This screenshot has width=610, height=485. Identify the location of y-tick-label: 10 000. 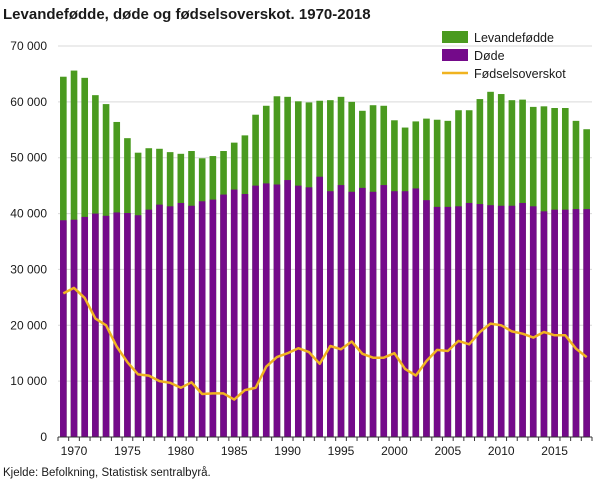
(28, 381).